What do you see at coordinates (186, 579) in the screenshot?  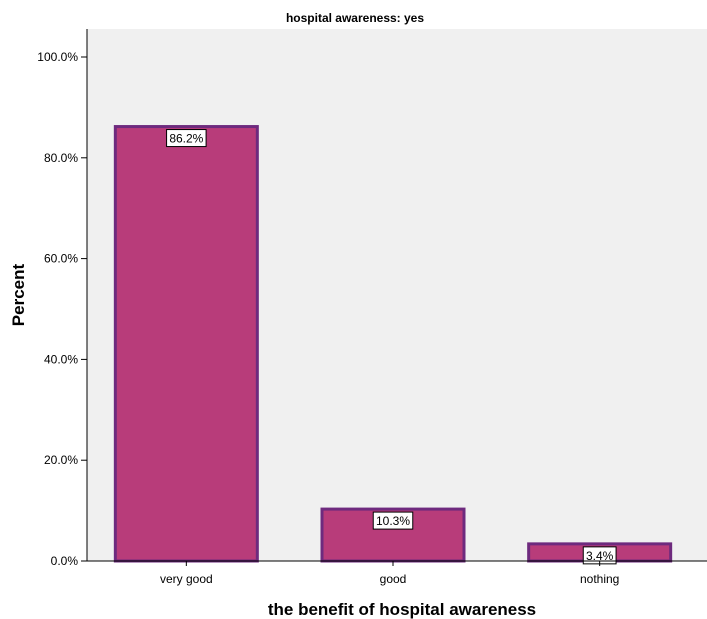 I see `x-tick-label: very good` at bounding box center [186, 579].